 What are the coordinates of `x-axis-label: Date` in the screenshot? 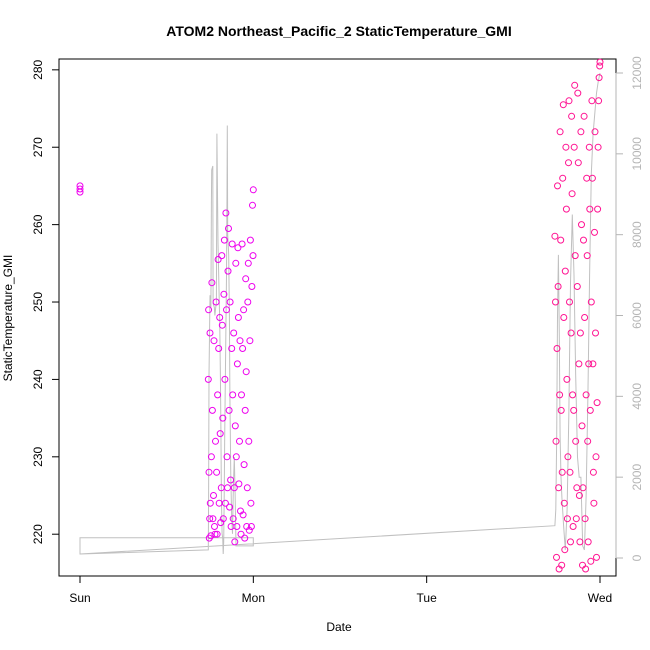 It's located at (339, 627).